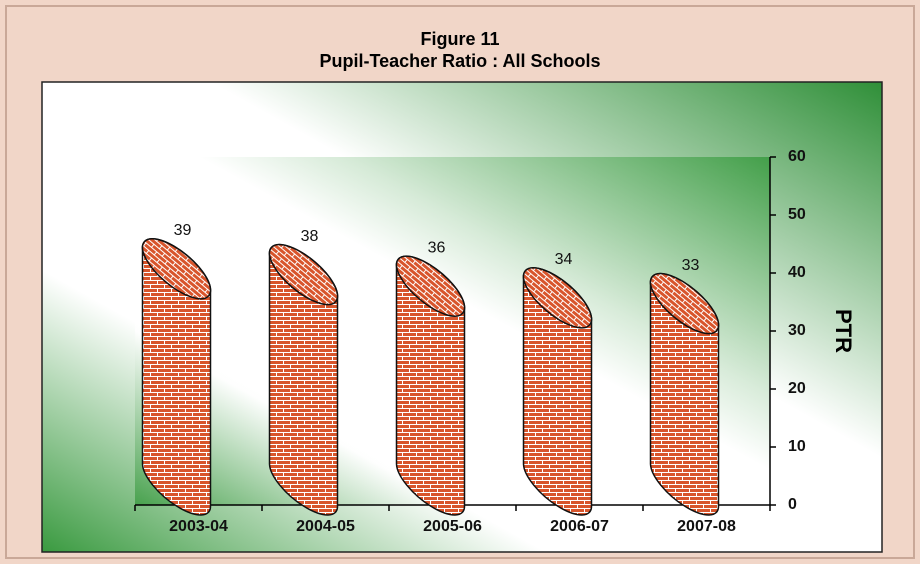  What do you see at coordinates (797, 156) in the screenshot?
I see `y-tick-label: 60` at bounding box center [797, 156].